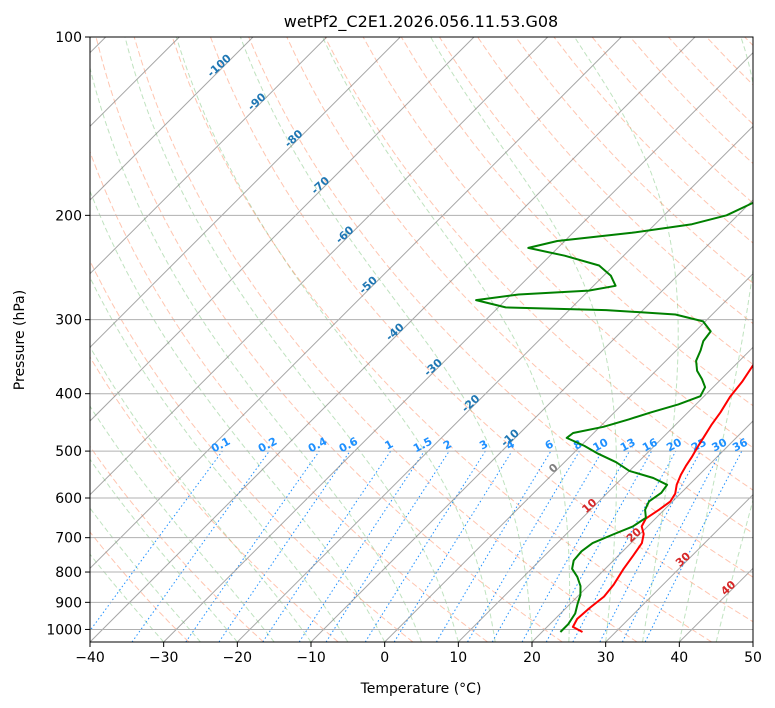  Describe the element at coordinates (674, 445) in the screenshot. I see `mixing-ratio-label: 20` at that location.